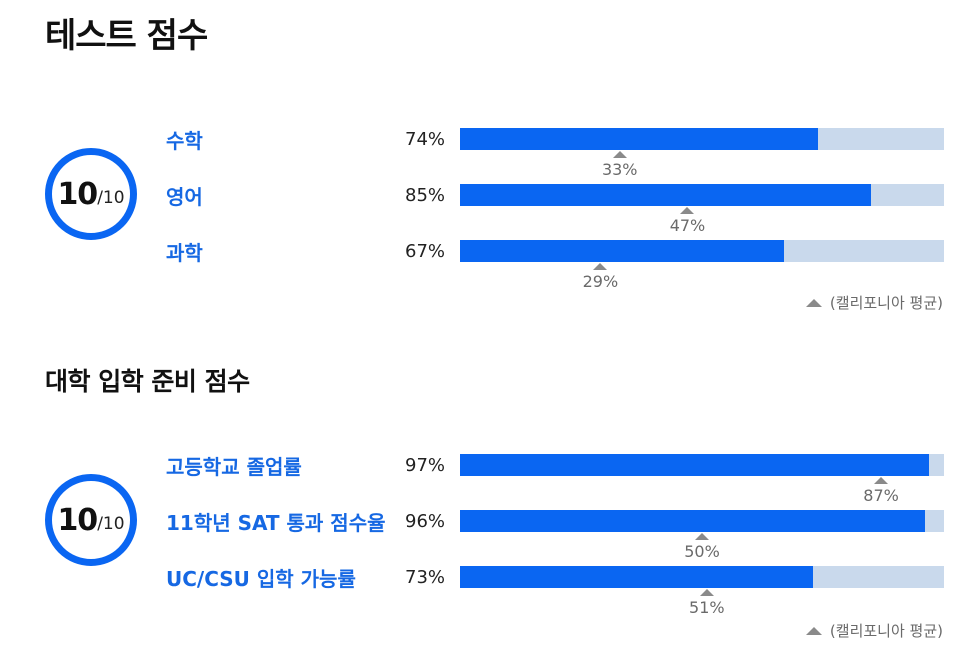 This screenshot has width=975, height=655. I want to click on metric-link-sat-pass-rate: 11학년 SAT 통과 점수율, so click(276, 523).